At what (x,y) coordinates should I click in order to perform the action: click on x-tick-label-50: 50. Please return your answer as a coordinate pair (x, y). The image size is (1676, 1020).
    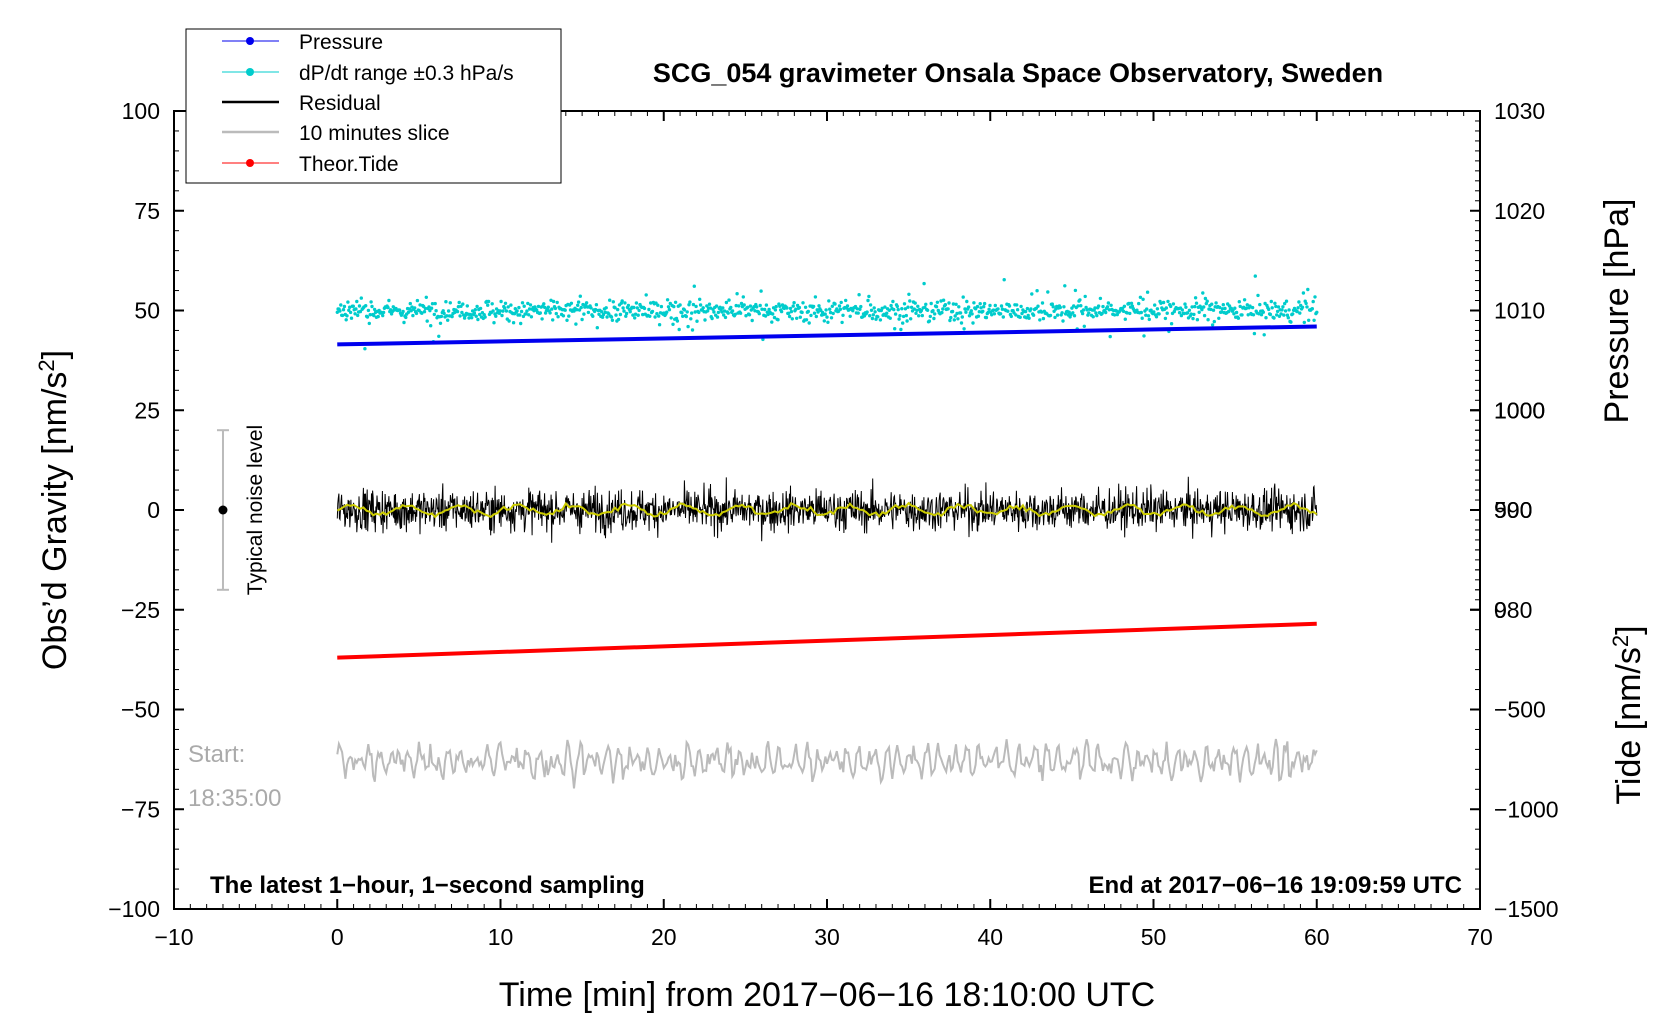
    Looking at the image, I should click on (1154, 937).